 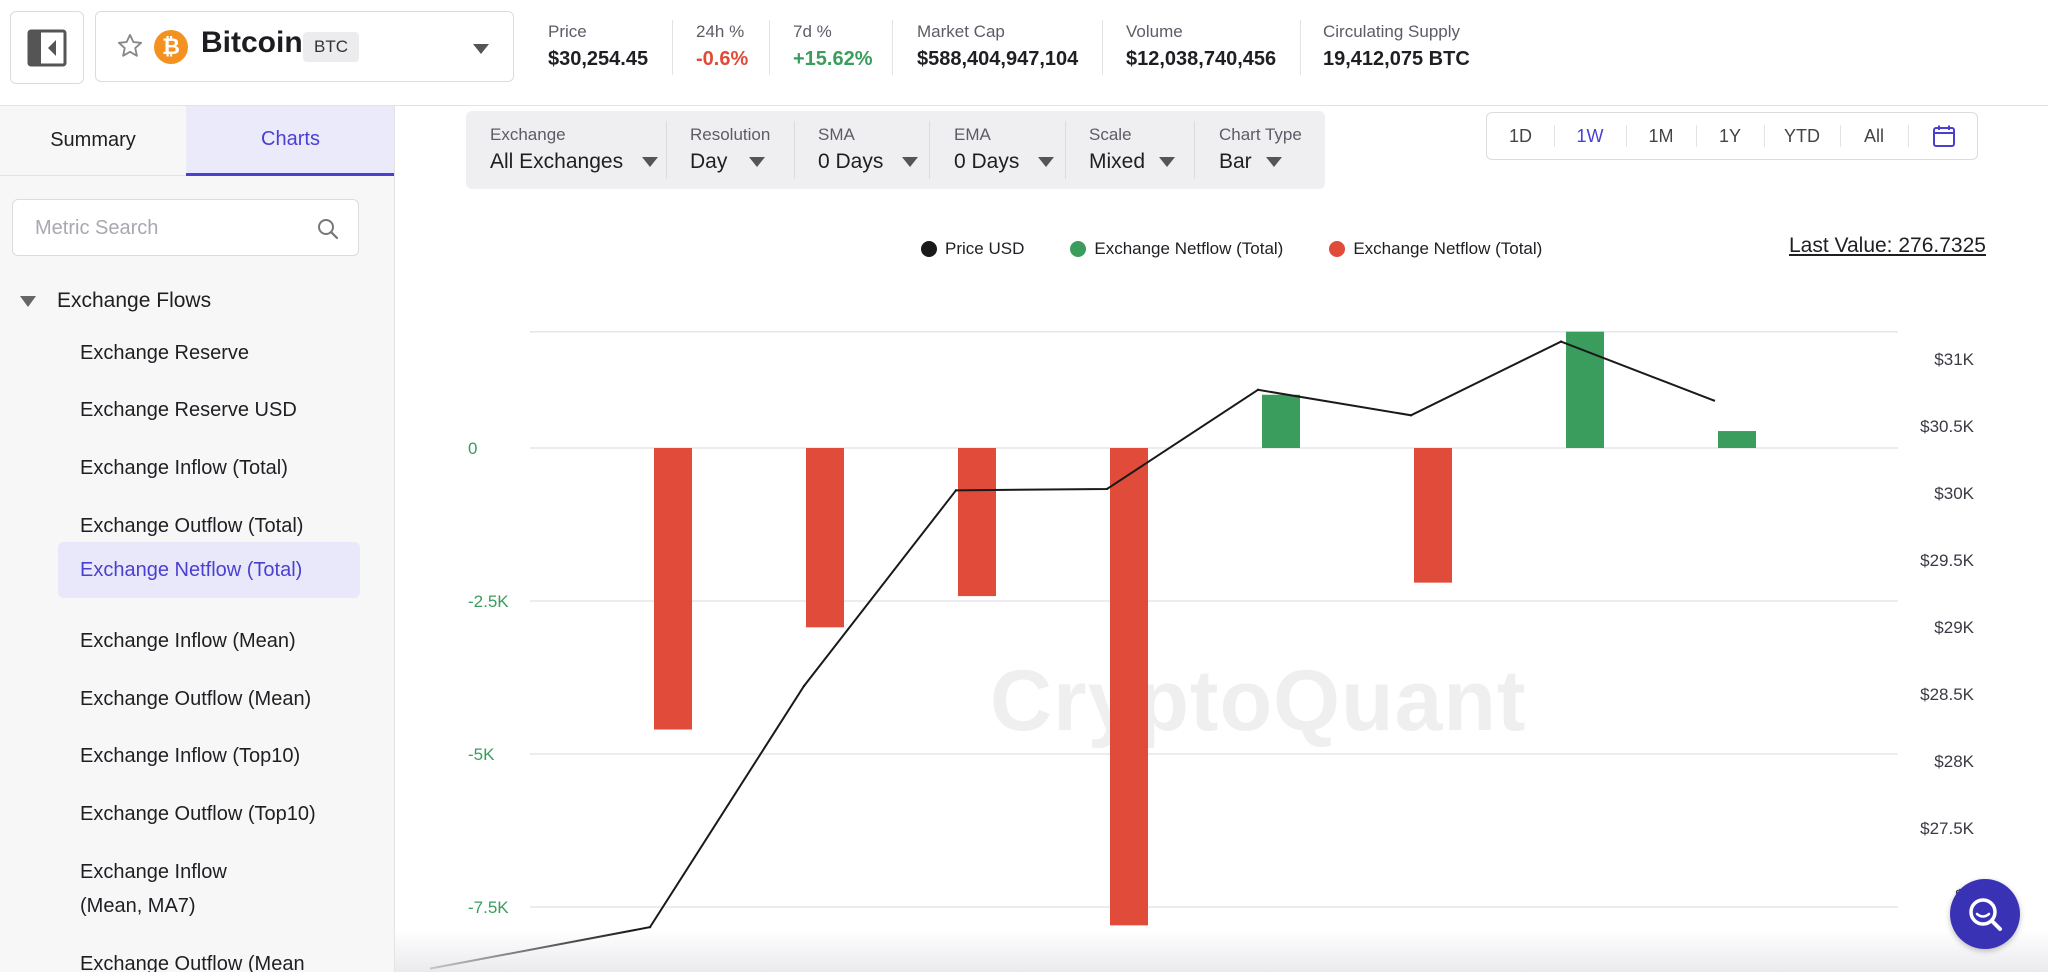 What do you see at coordinates (1258, 701) in the screenshot?
I see `watermark: CryptoQuant` at bounding box center [1258, 701].